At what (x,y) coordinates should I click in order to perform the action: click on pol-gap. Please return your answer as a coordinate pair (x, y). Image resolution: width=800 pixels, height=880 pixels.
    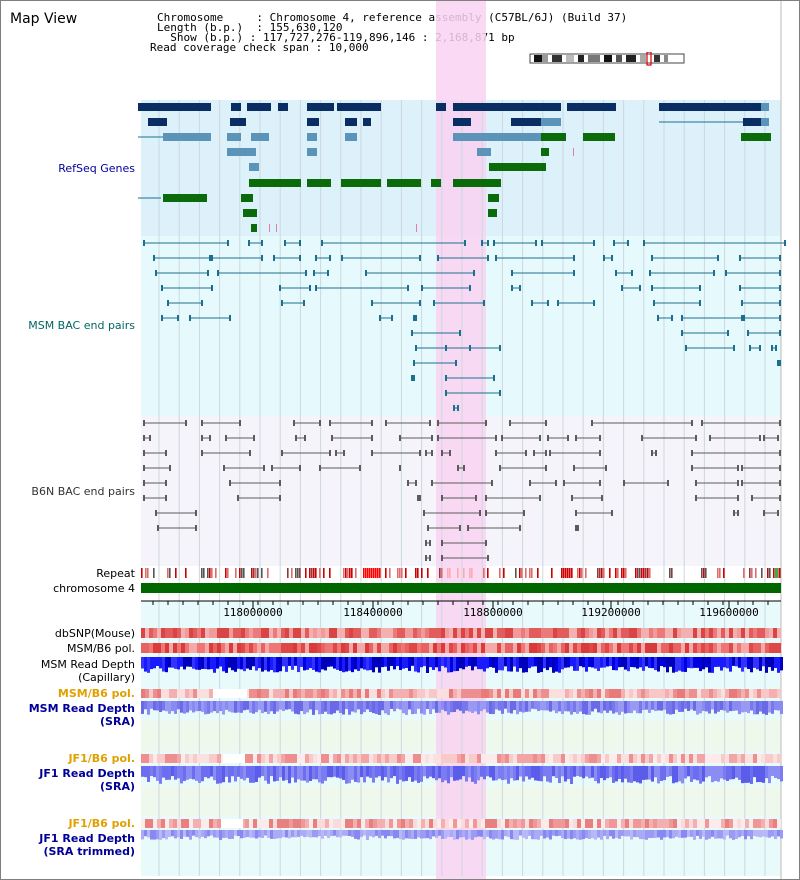
    Looking at the image, I should click on (232, 823).